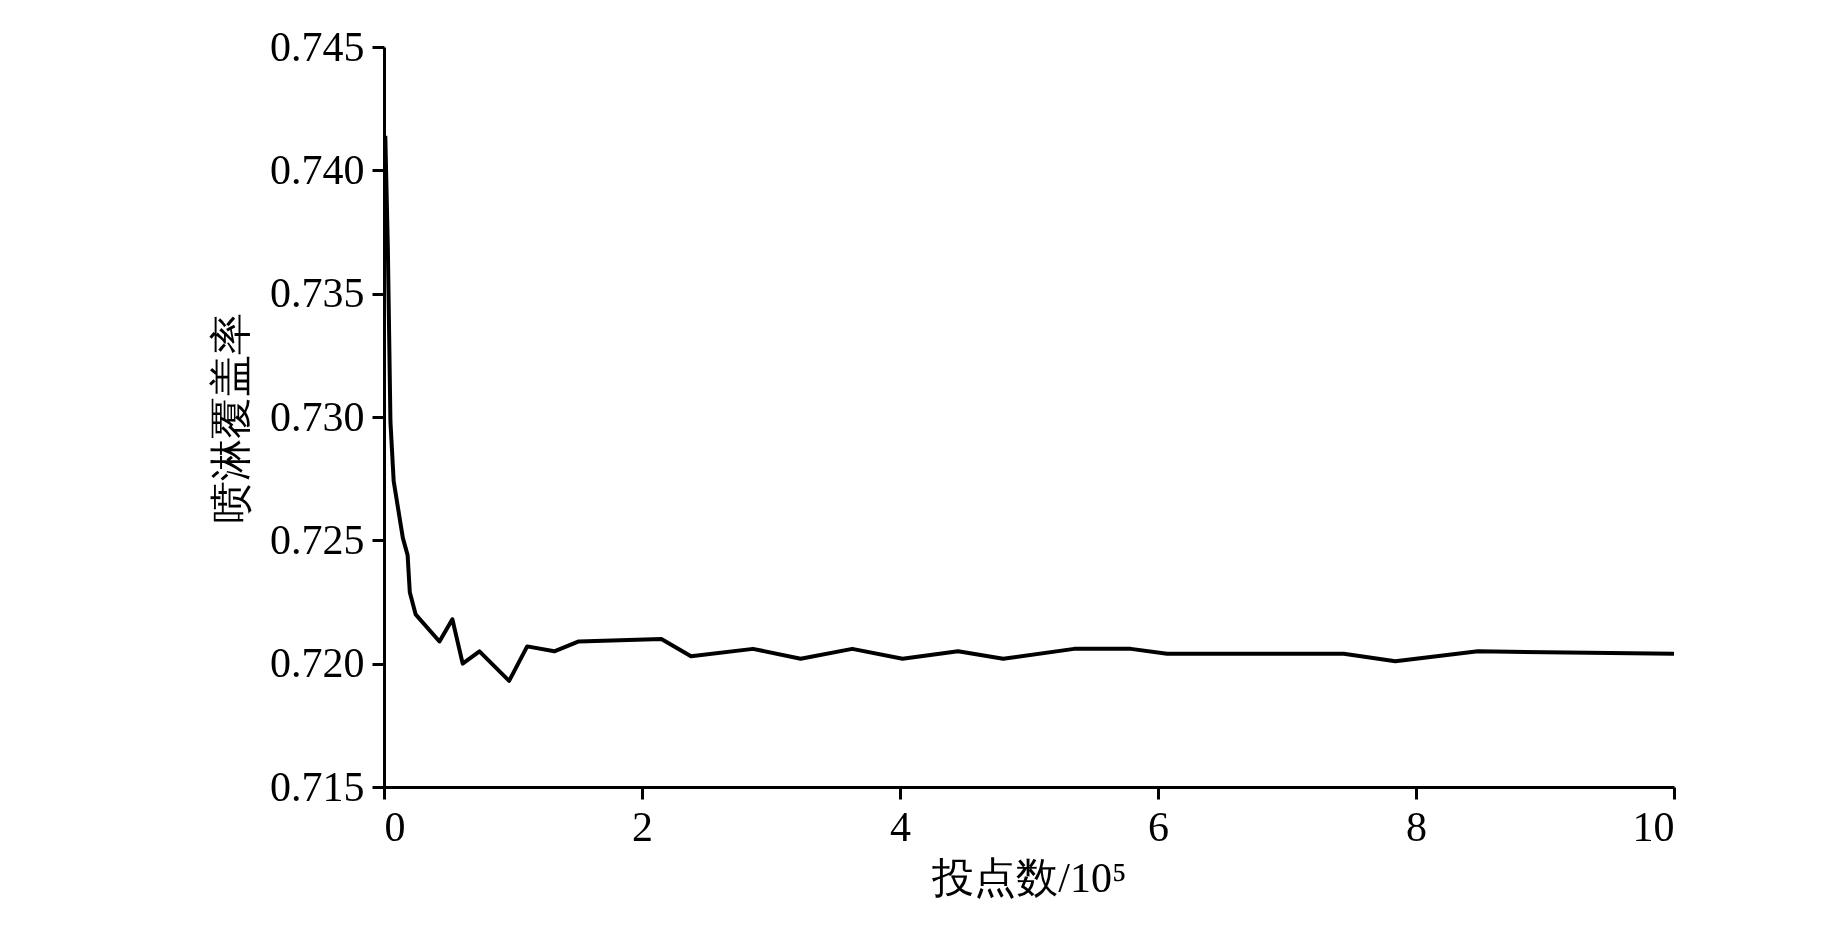  I want to click on y-axis-title: 喷淋覆盖率, so click(231, 417).